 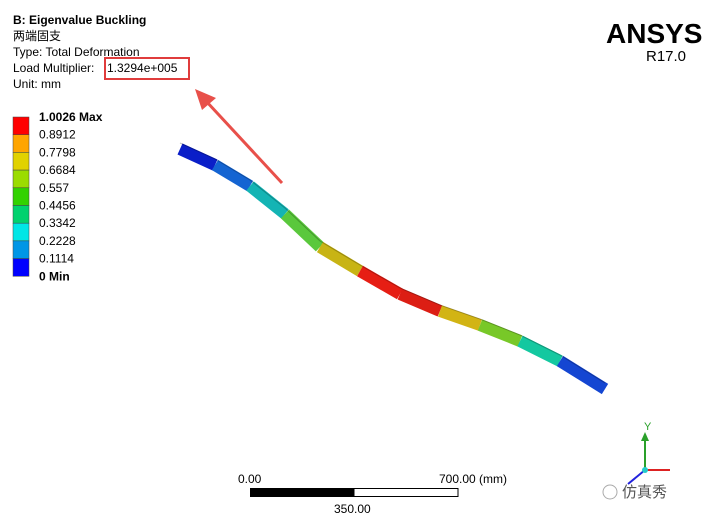 What do you see at coordinates (37, 84) in the screenshot?
I see `unit: Unit: mm` at bounding box center [37, 84].